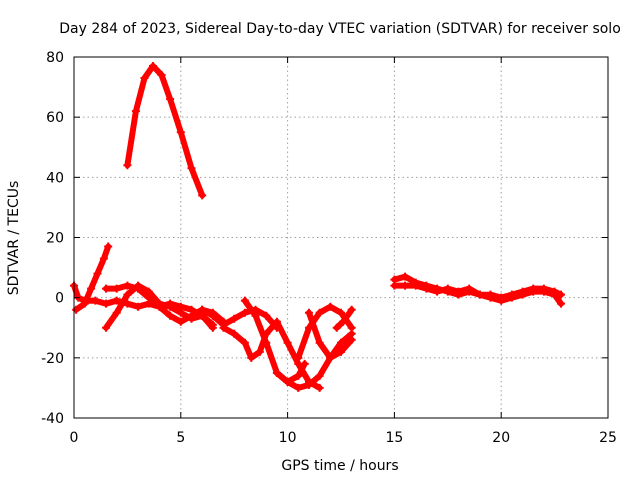  What do you see at coordinates (52, 359) in the screenshot?
I see `y-tick-label: -20` at bounding box center [52, 359].